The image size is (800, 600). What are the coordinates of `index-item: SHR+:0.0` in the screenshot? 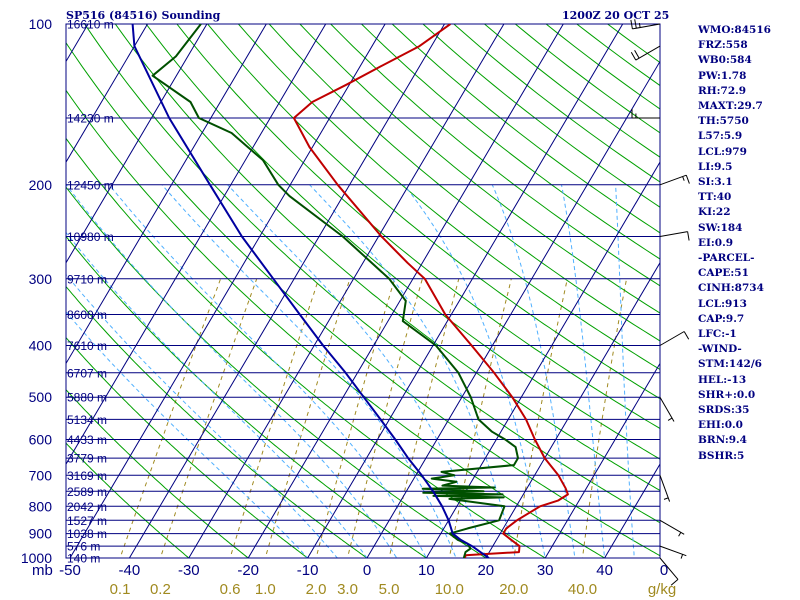 It's located at (727, 394).